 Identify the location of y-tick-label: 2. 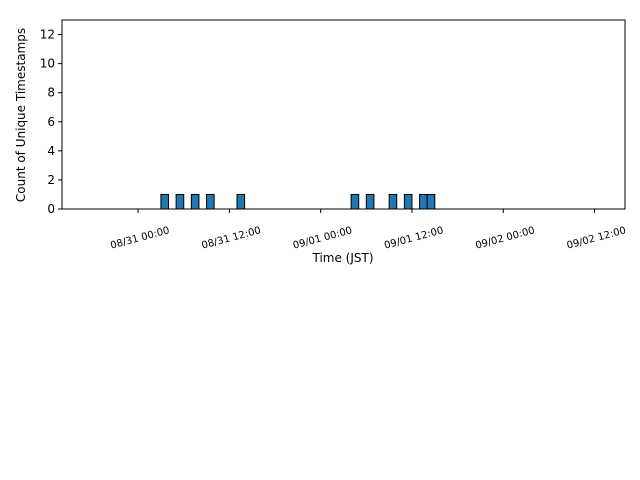
(51, 180).